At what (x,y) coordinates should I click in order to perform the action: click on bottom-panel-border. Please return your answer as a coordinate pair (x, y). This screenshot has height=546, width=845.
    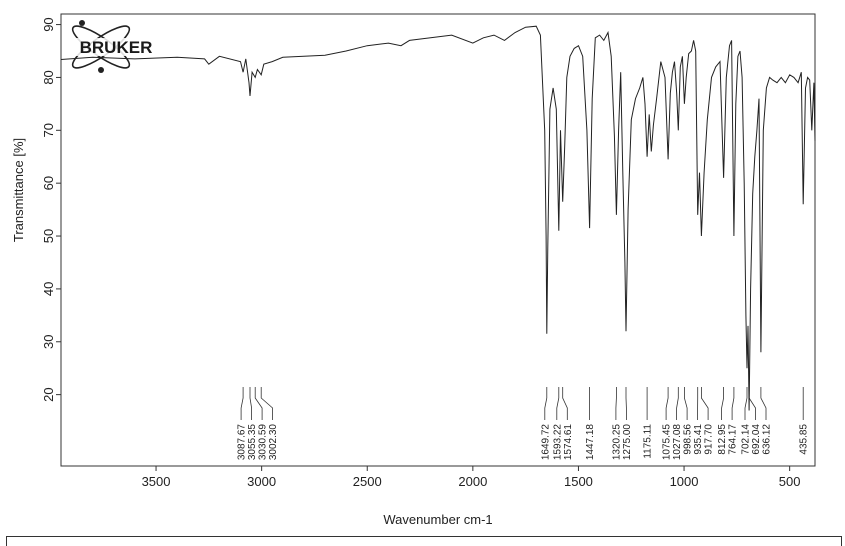
    Looking at the image, I should click on (424, 541).